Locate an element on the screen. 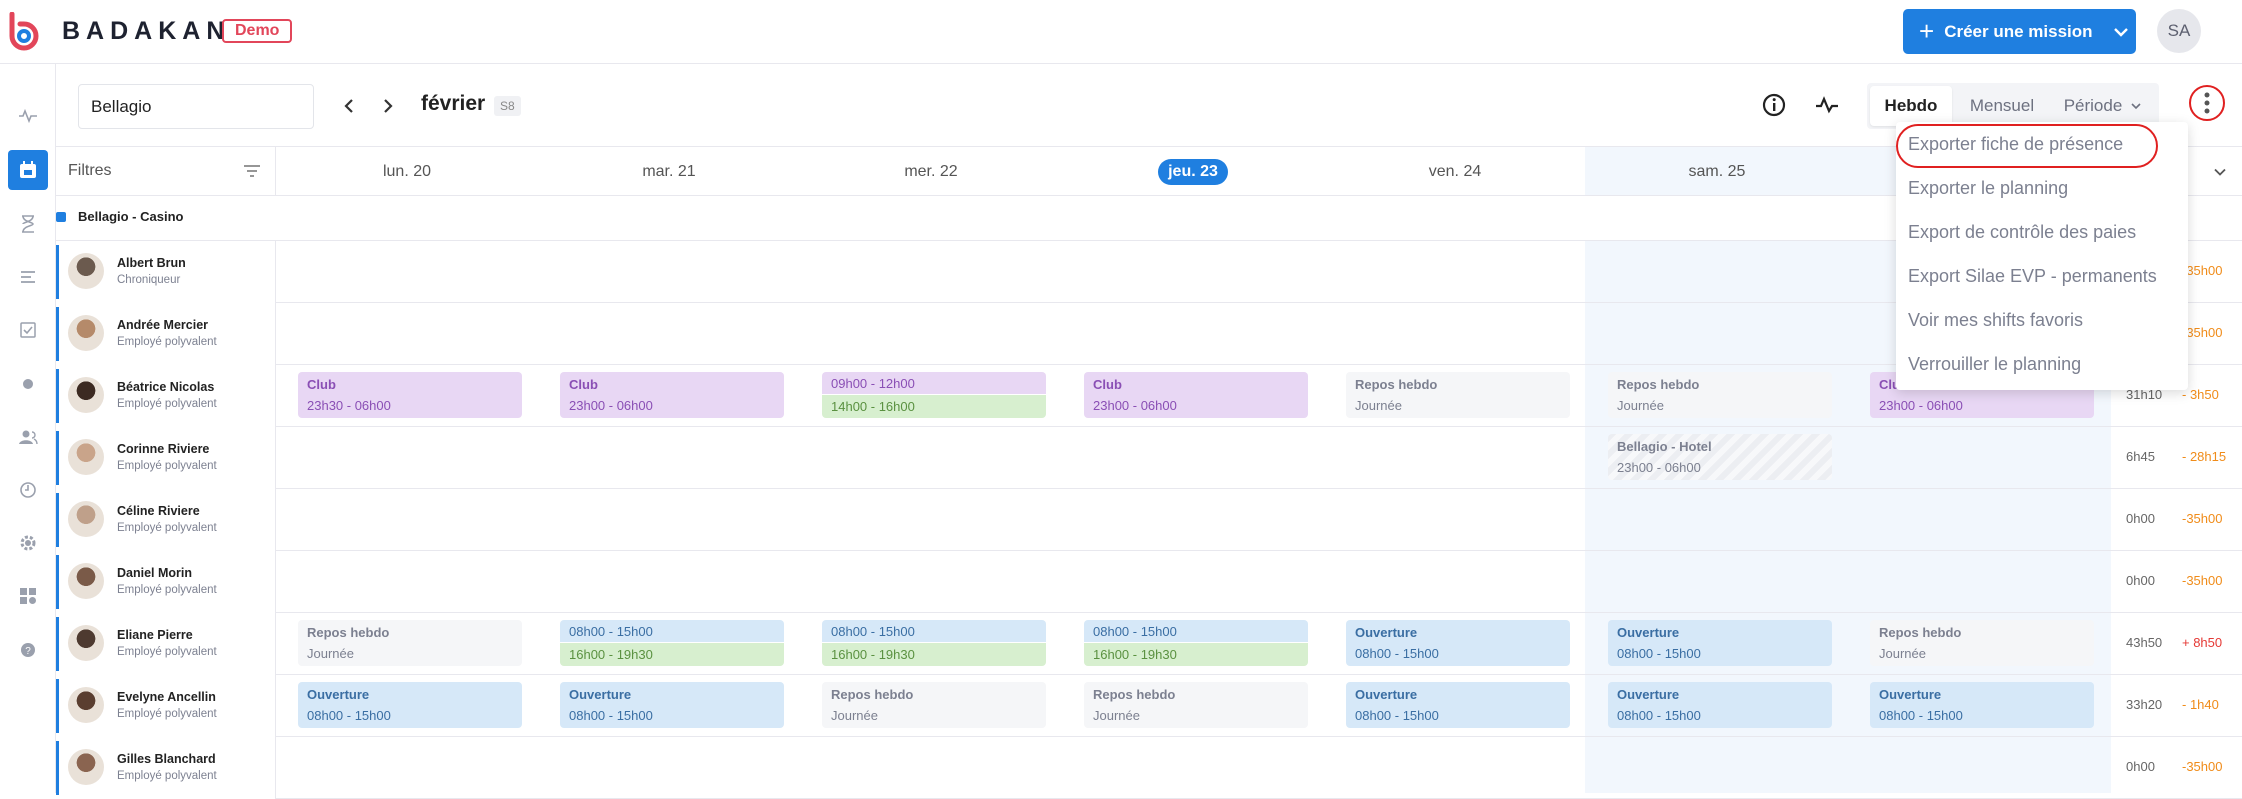 This screenshot has width=2242, height=799. menu-item-lock-planning: Verrouiller le planning is located at coordinates (1995, 364).